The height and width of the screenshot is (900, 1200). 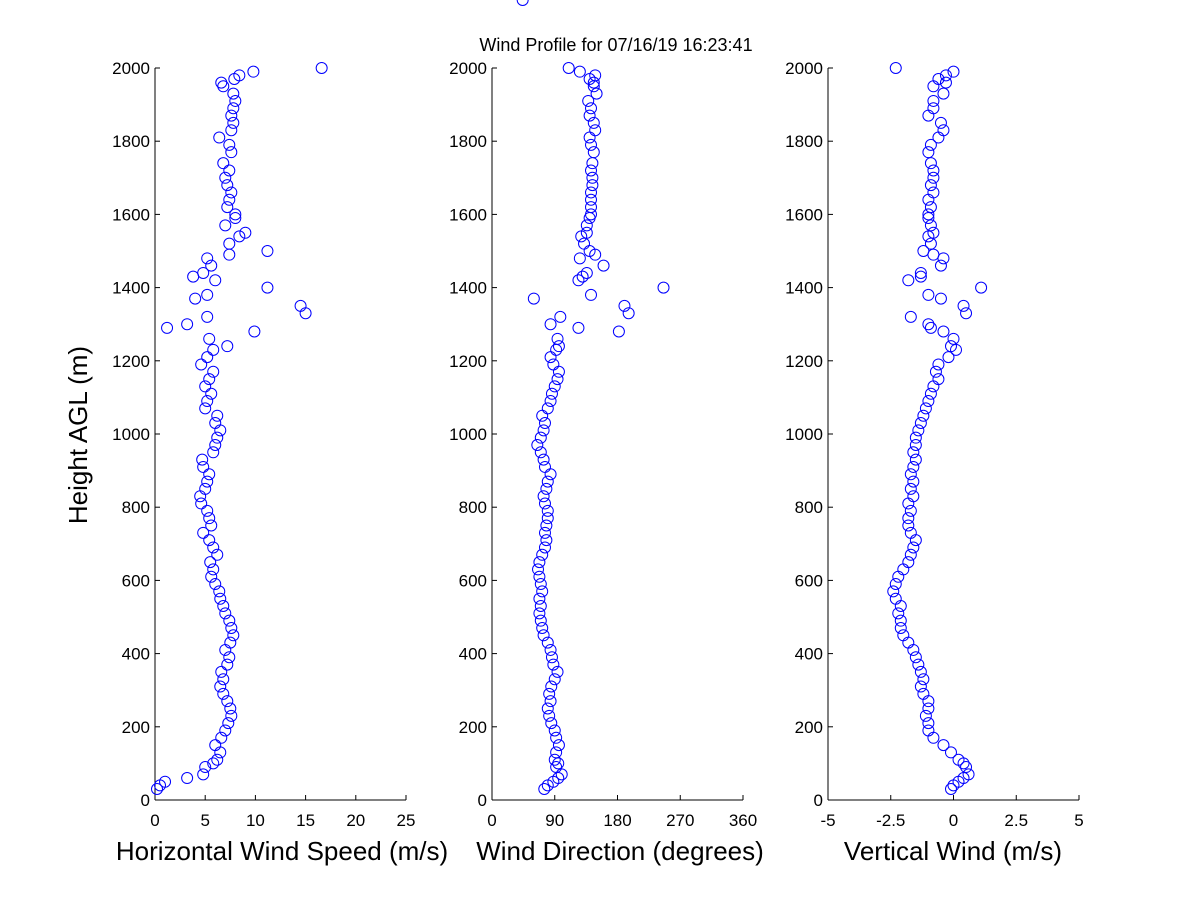 I want to click on speed-y-tick-label: 1000, so click(x=131, y=434).